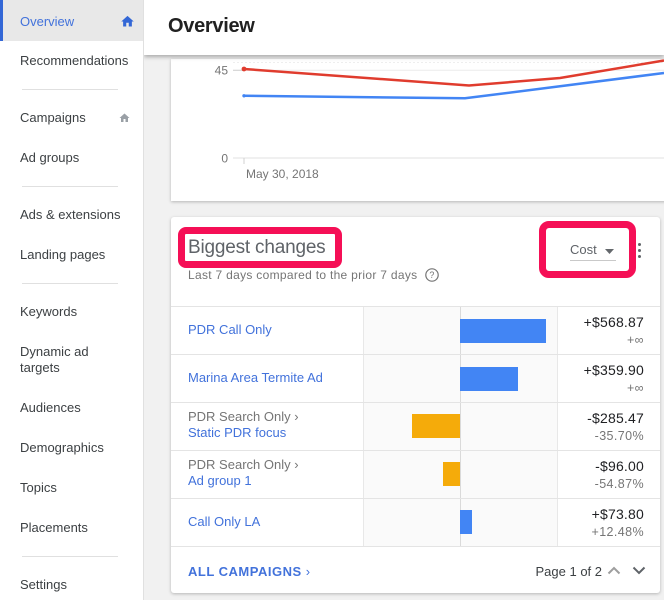  I want to click on svg-text: 45, so click(222, 71).